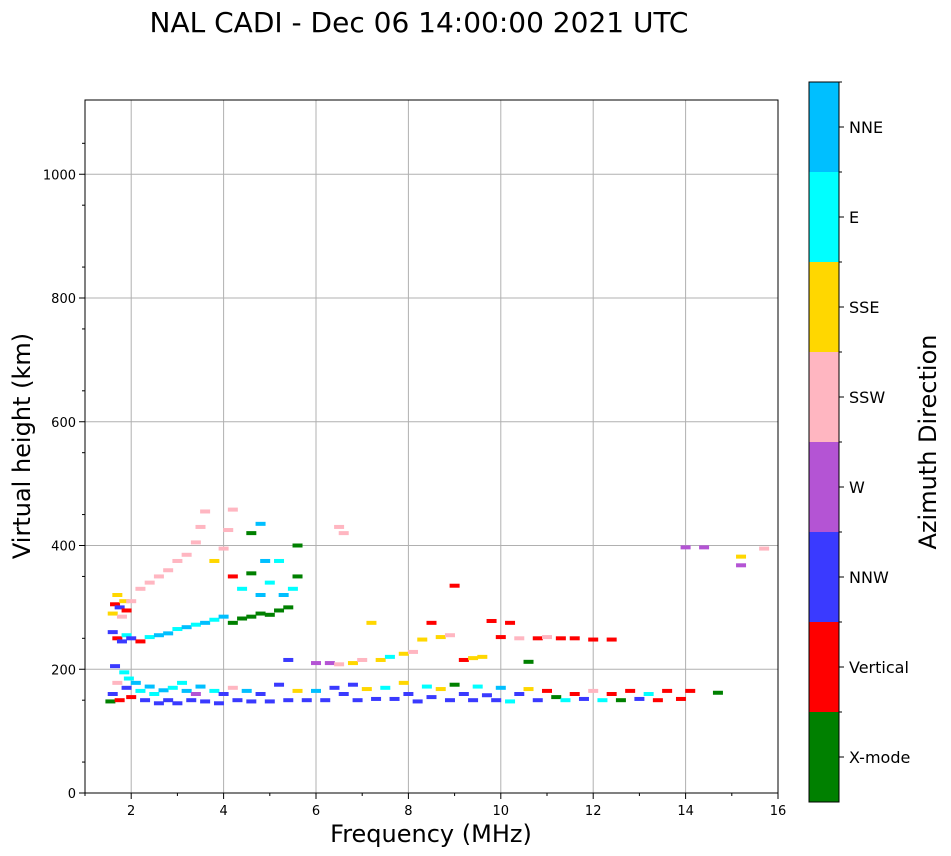  What do you see at coordinates (63, 423) in the screenshot?
I see `y-tick-label: 600` at bounding box center [63, 423].